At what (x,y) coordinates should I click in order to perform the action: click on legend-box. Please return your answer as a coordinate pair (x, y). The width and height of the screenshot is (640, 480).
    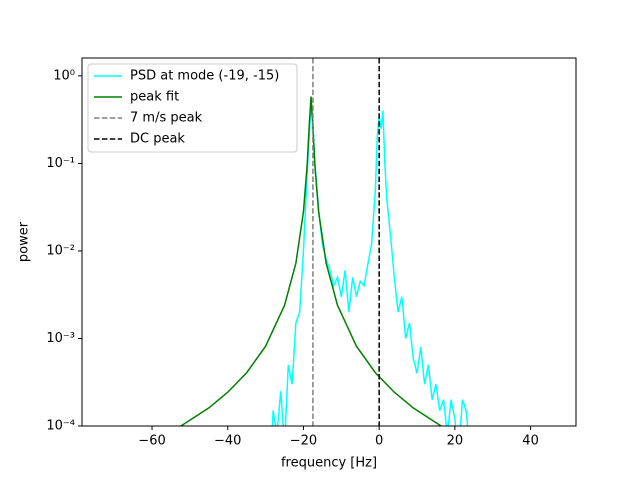
    Looking at the image, I should click on (192, 108).